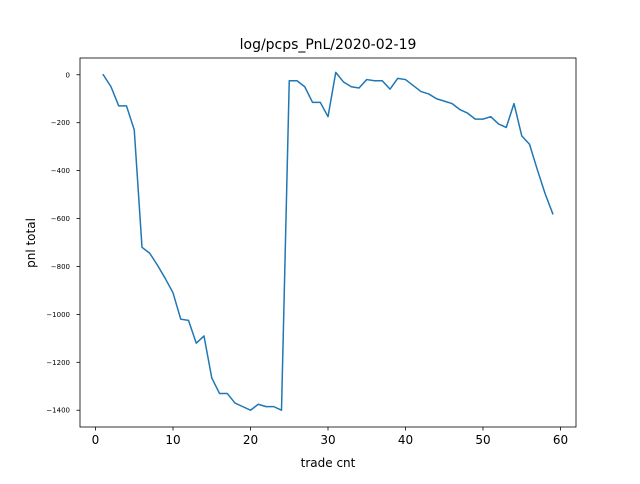 The width and height of the screenshot is (640, 484). Describe the element at coordinates (250, 440) in the screenshot. I see `x-tick-label: 20` at that location.